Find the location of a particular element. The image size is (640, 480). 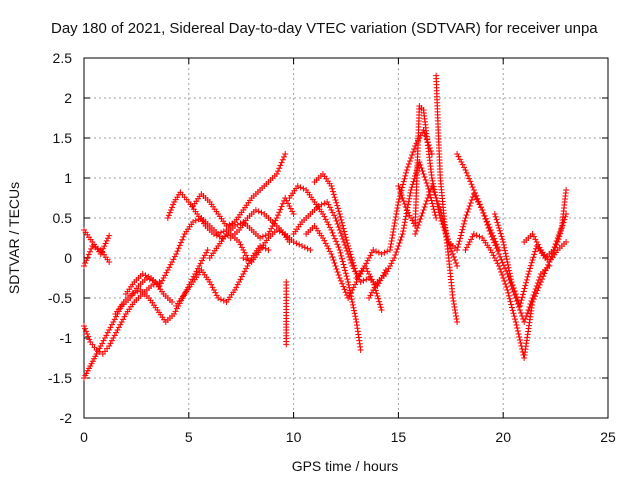

y-tick-label: -2 is located at coordinates (66, 418).